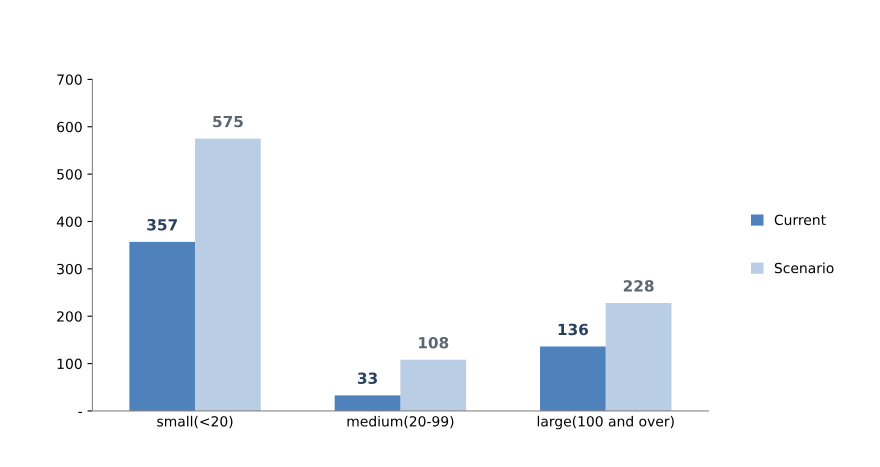 The width and height of the screenshot is (880, 467). Describe the element at coordinates (69, 174) in the screenshot. I see `y-tick-label: 500` at that location.